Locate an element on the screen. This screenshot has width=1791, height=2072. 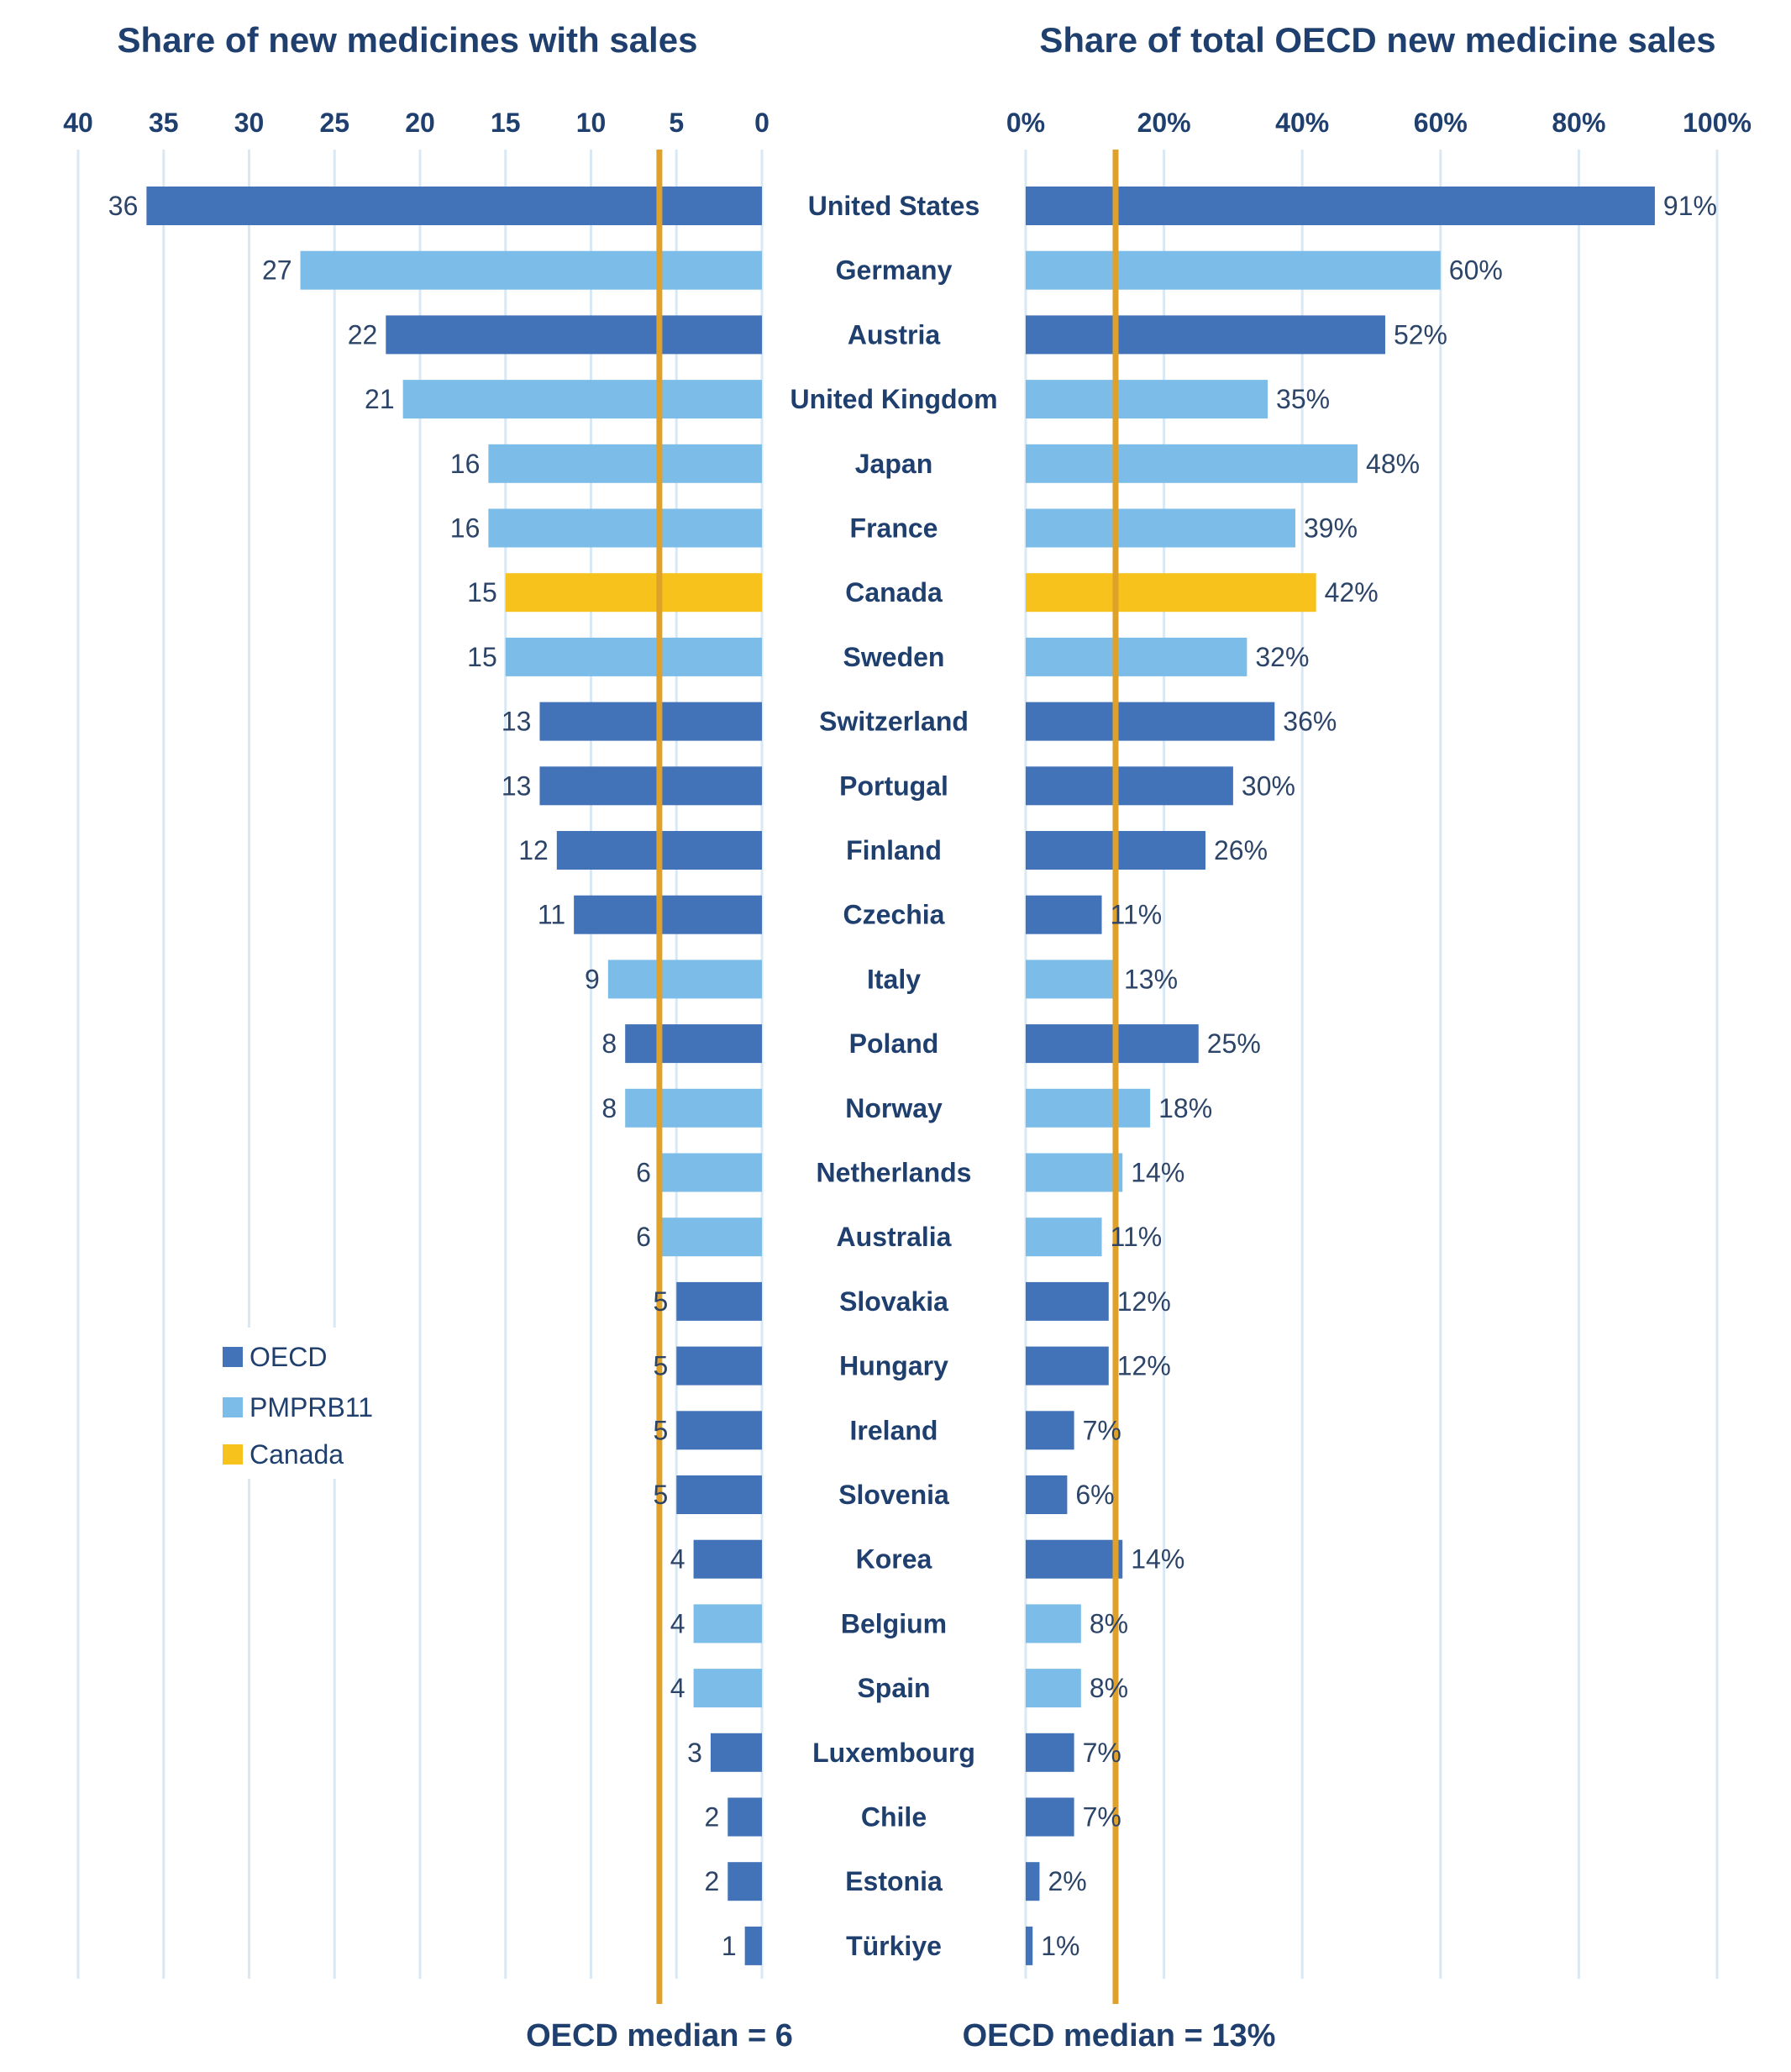
category-label-korea: Korea is located at coordinates (894, 1559).